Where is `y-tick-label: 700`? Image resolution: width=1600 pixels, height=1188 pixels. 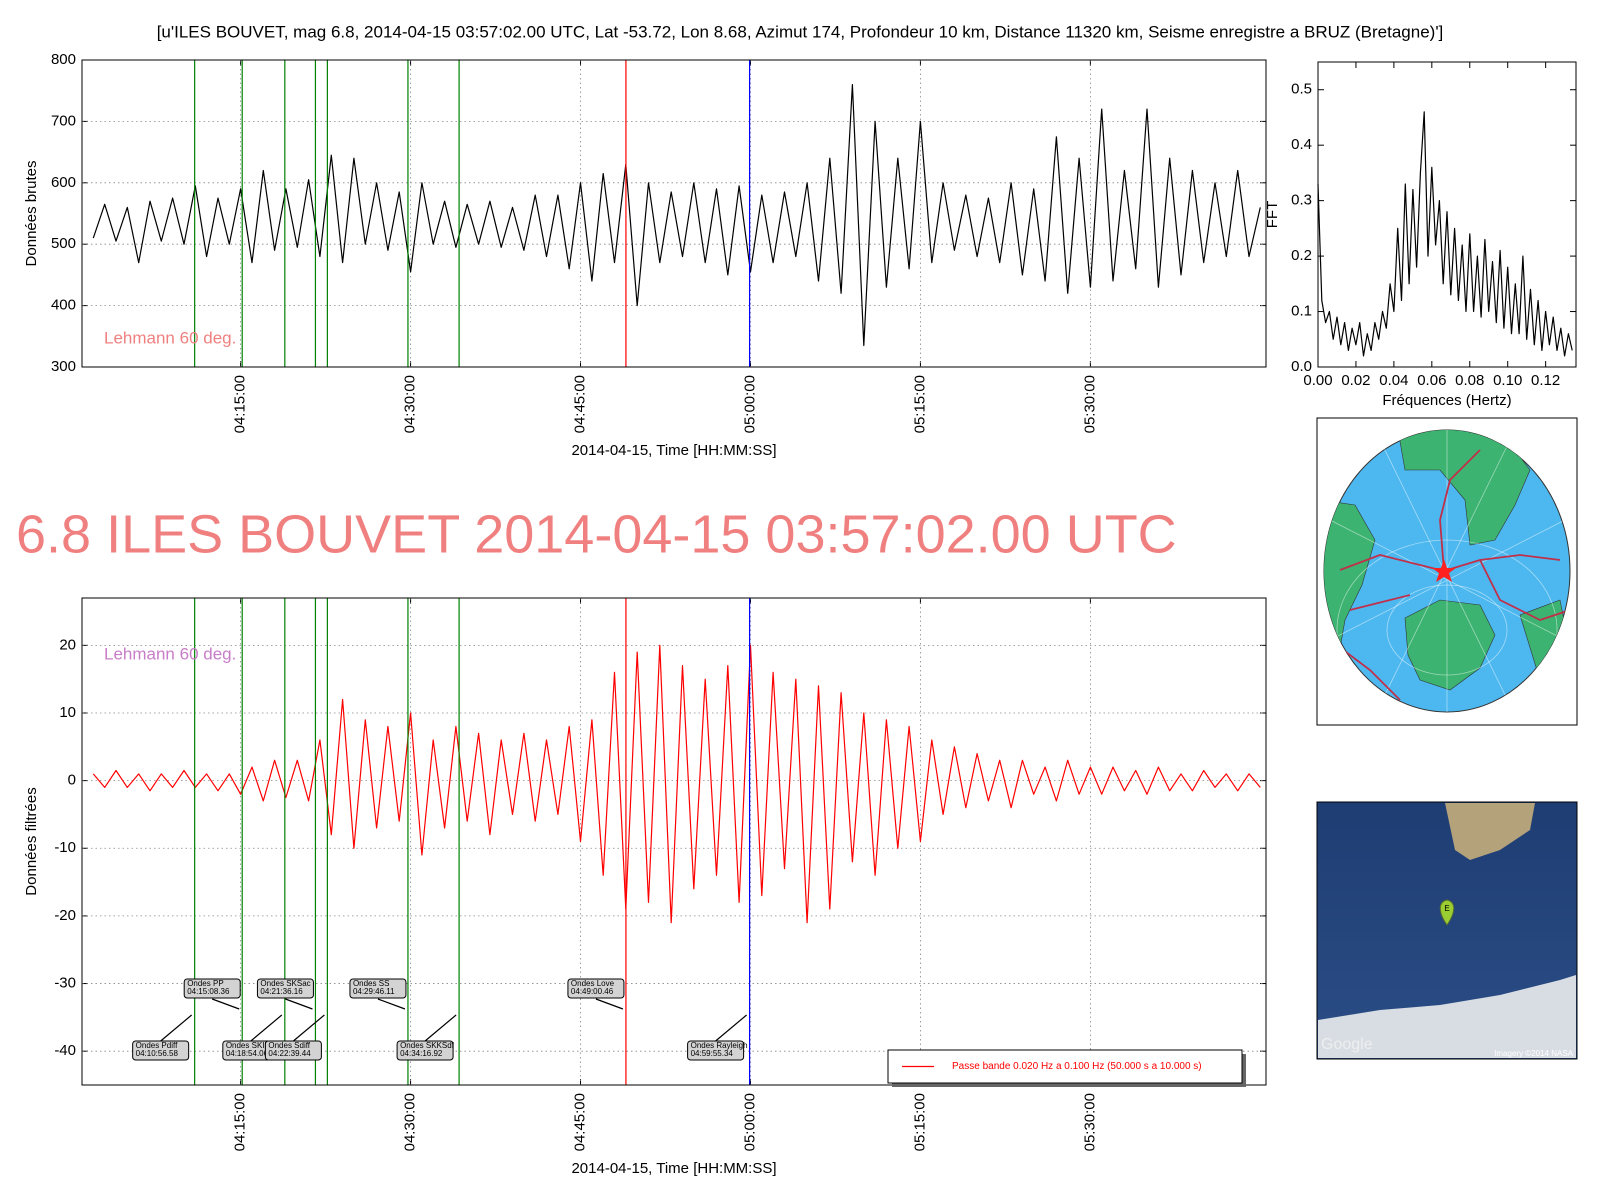
y-tick-label: 700 is located at coordinates (63, 120).